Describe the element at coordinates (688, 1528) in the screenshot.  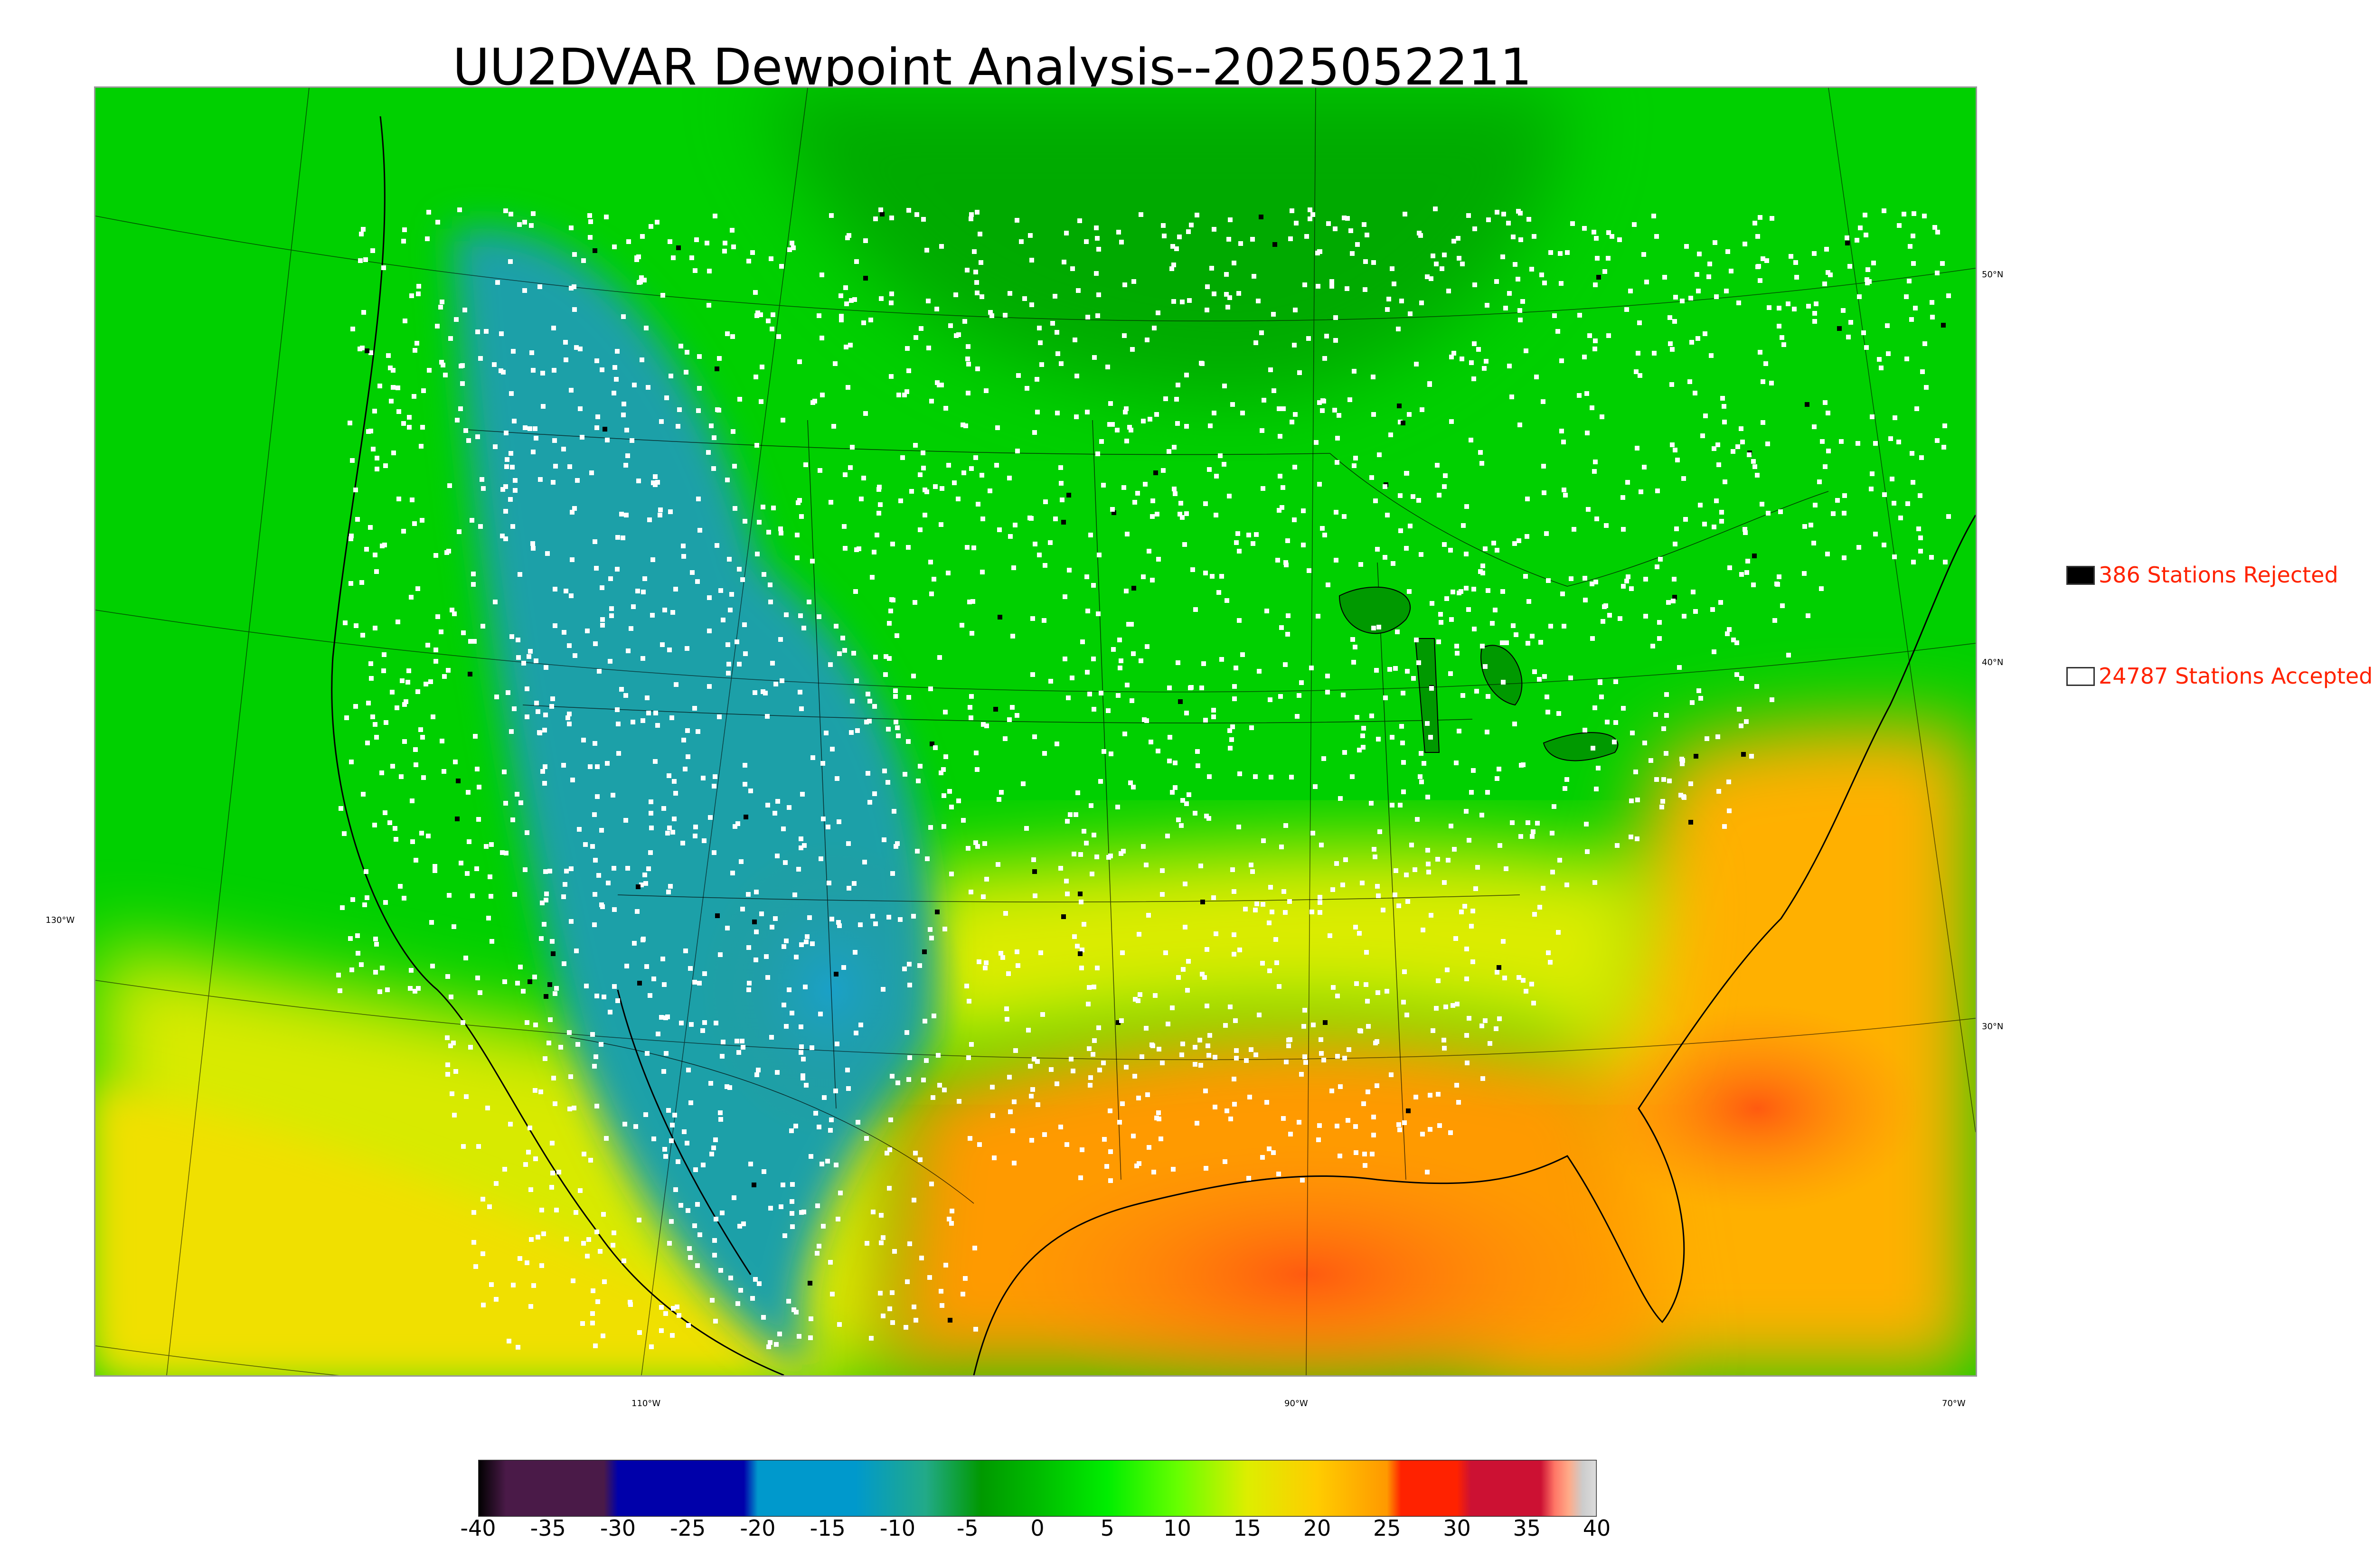
I see `colorbar-tick-label: -25` at that location.